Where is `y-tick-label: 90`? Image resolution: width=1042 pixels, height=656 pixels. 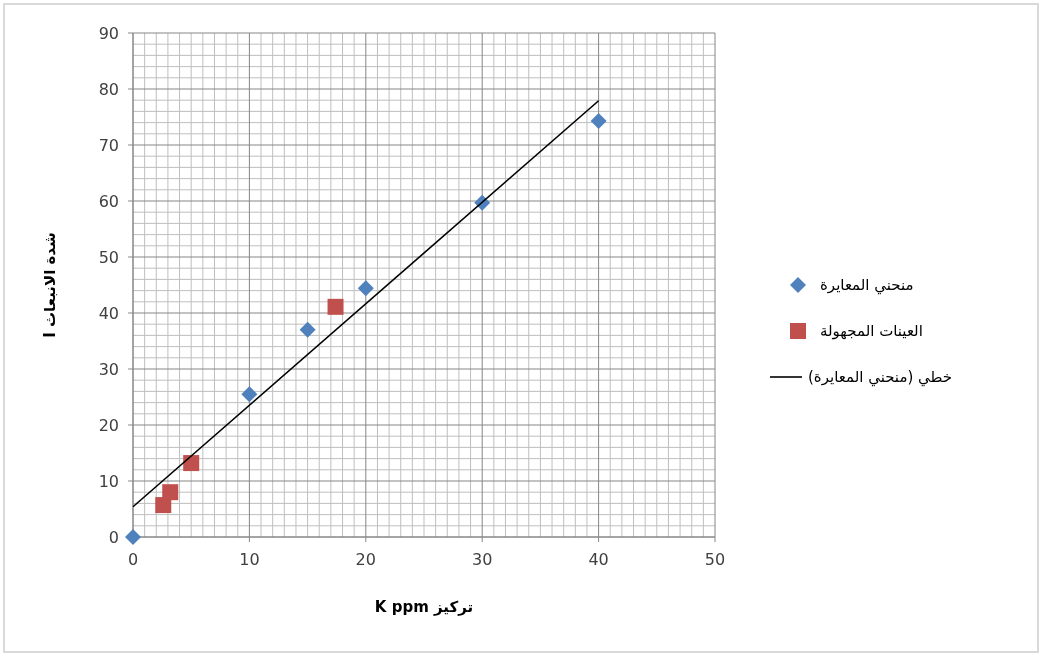 y-tick-label: 90 is located at coordinates (108, 33).